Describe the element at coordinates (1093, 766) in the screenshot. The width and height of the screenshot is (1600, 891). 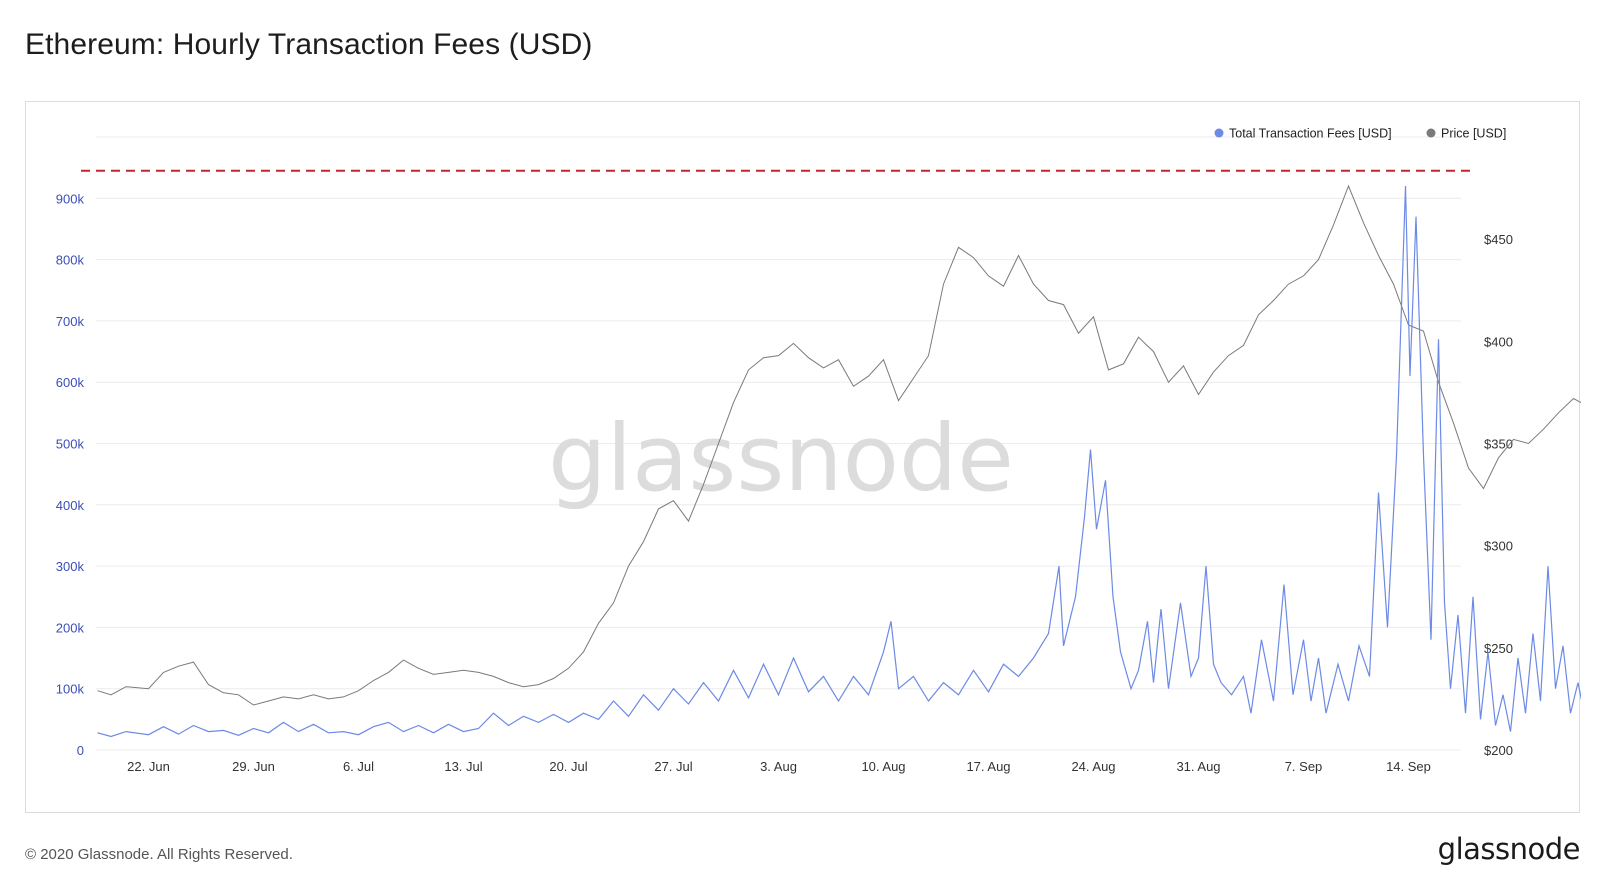
I see `x-tick-label: 24. Aug` at that location.